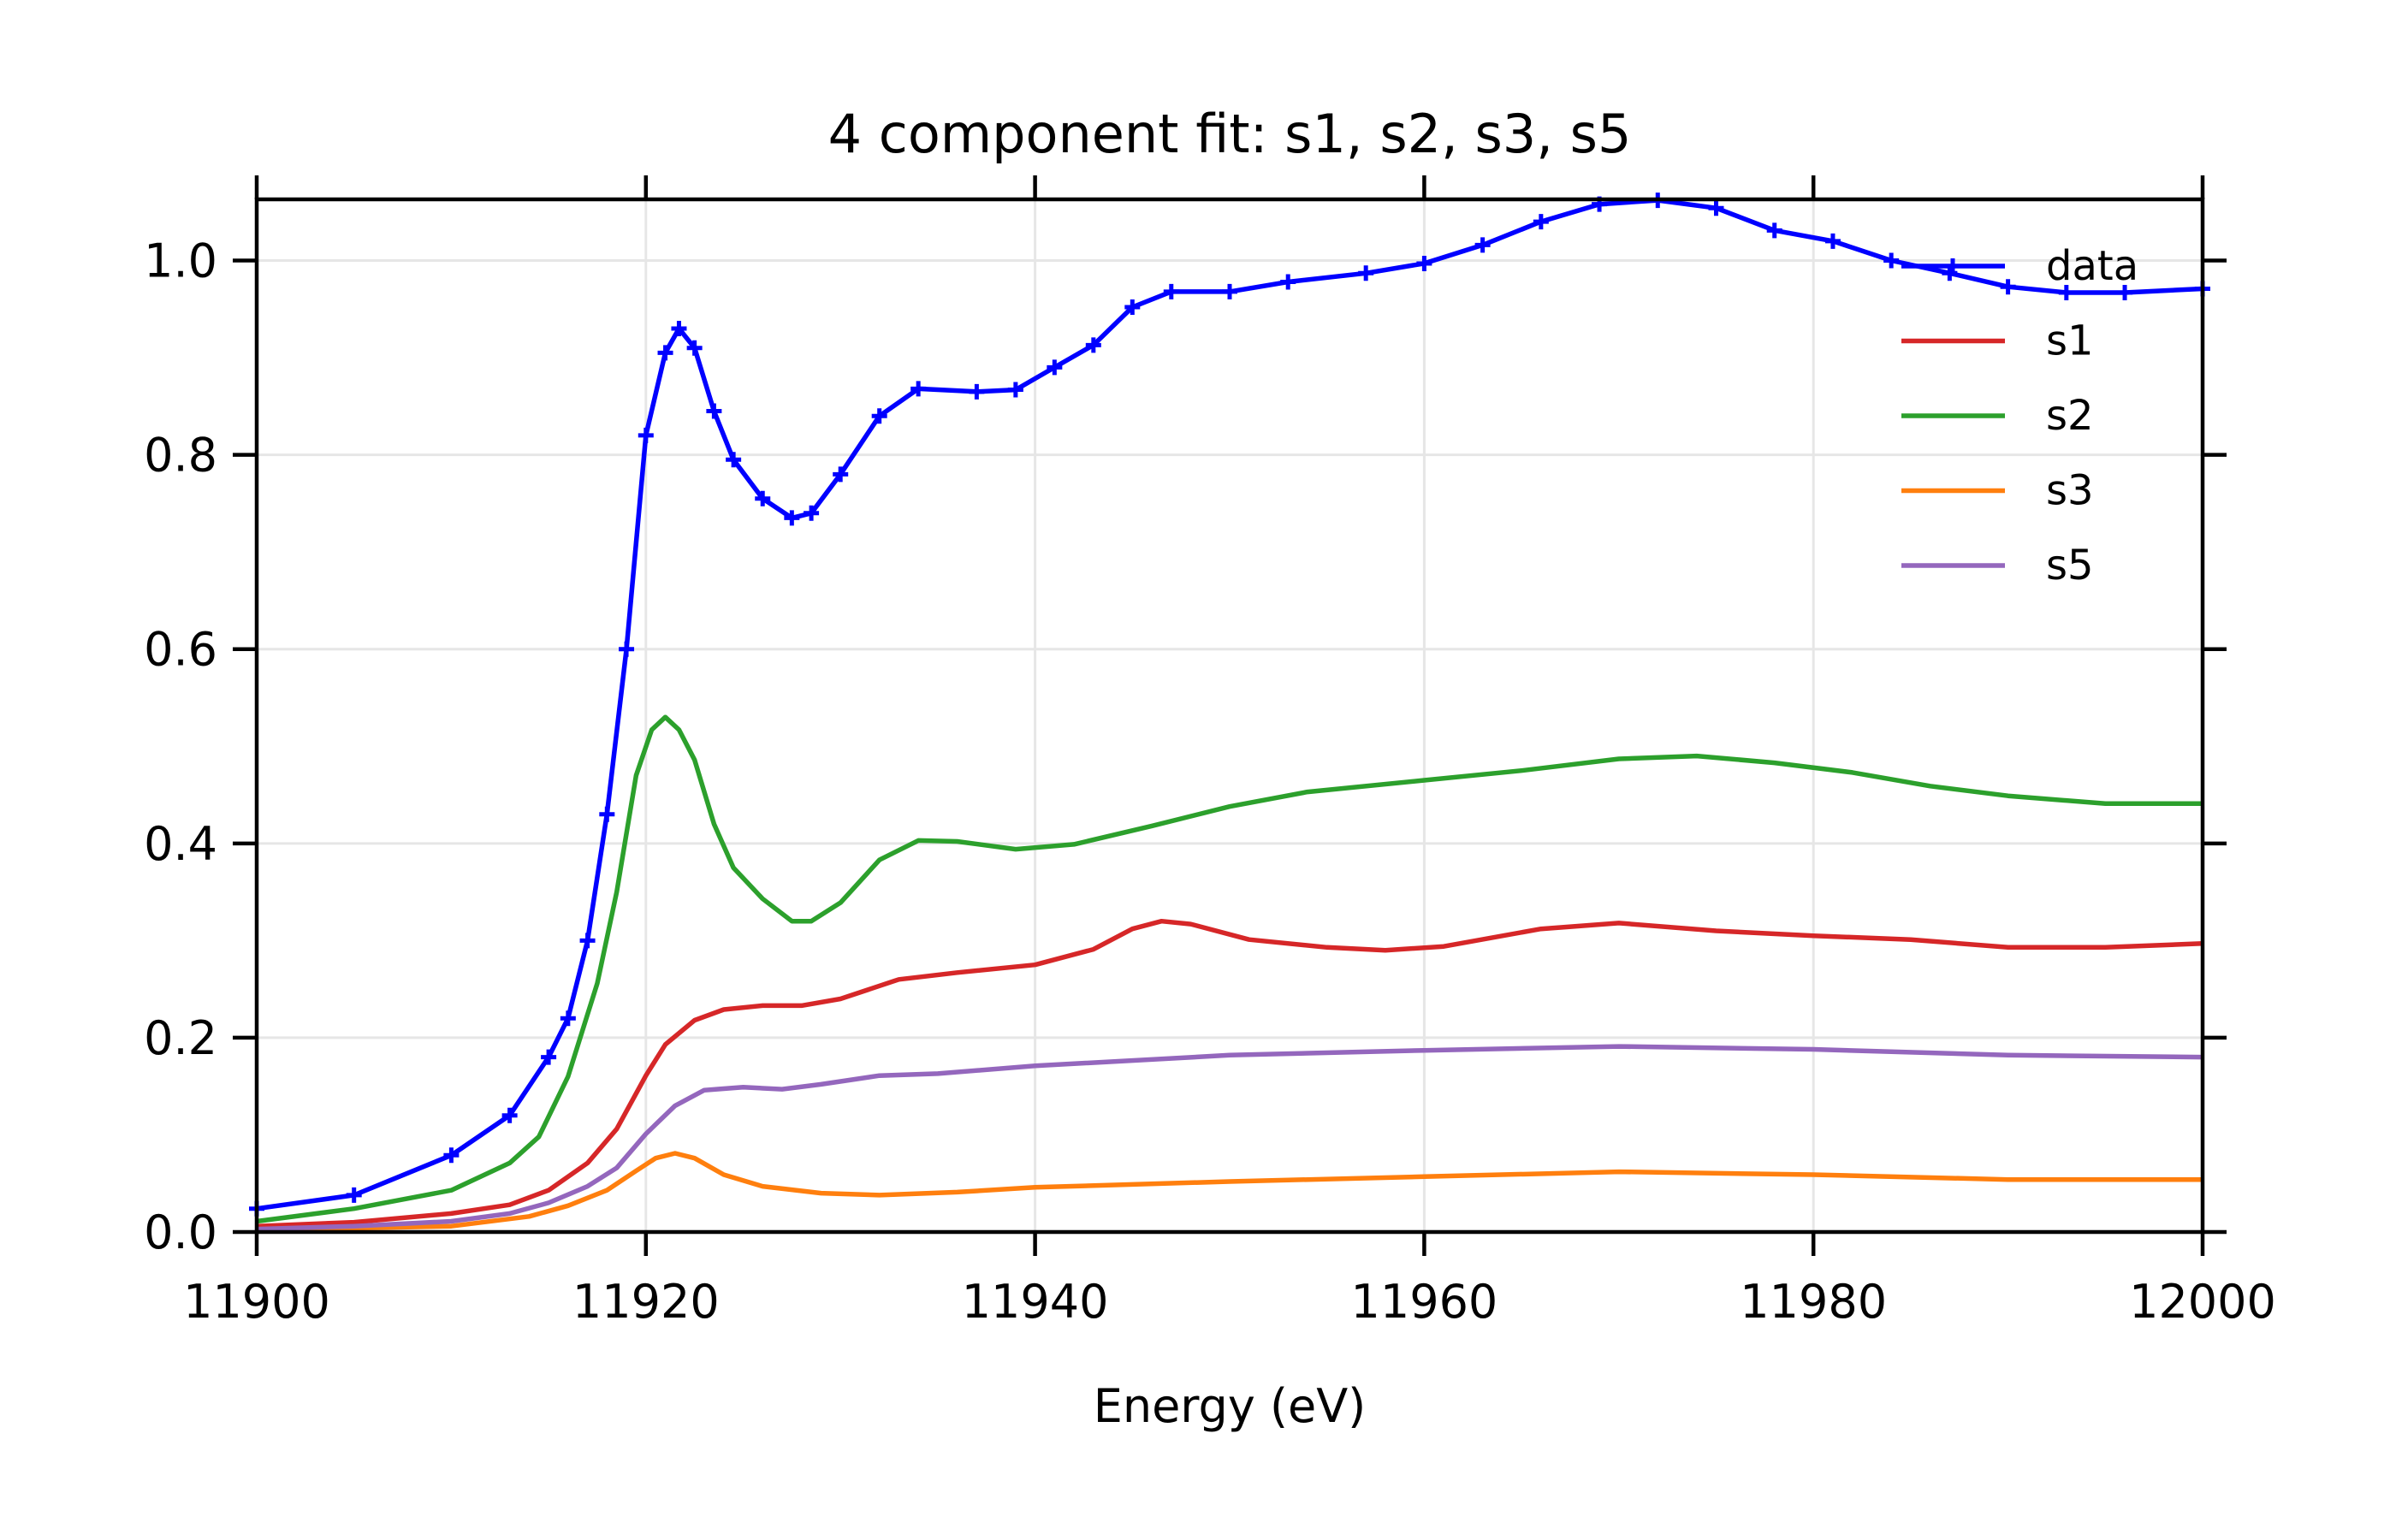 This screenshot has width=2396, height=1540. I want to click on y-tick-label: 0.0, so click(180, 1232).